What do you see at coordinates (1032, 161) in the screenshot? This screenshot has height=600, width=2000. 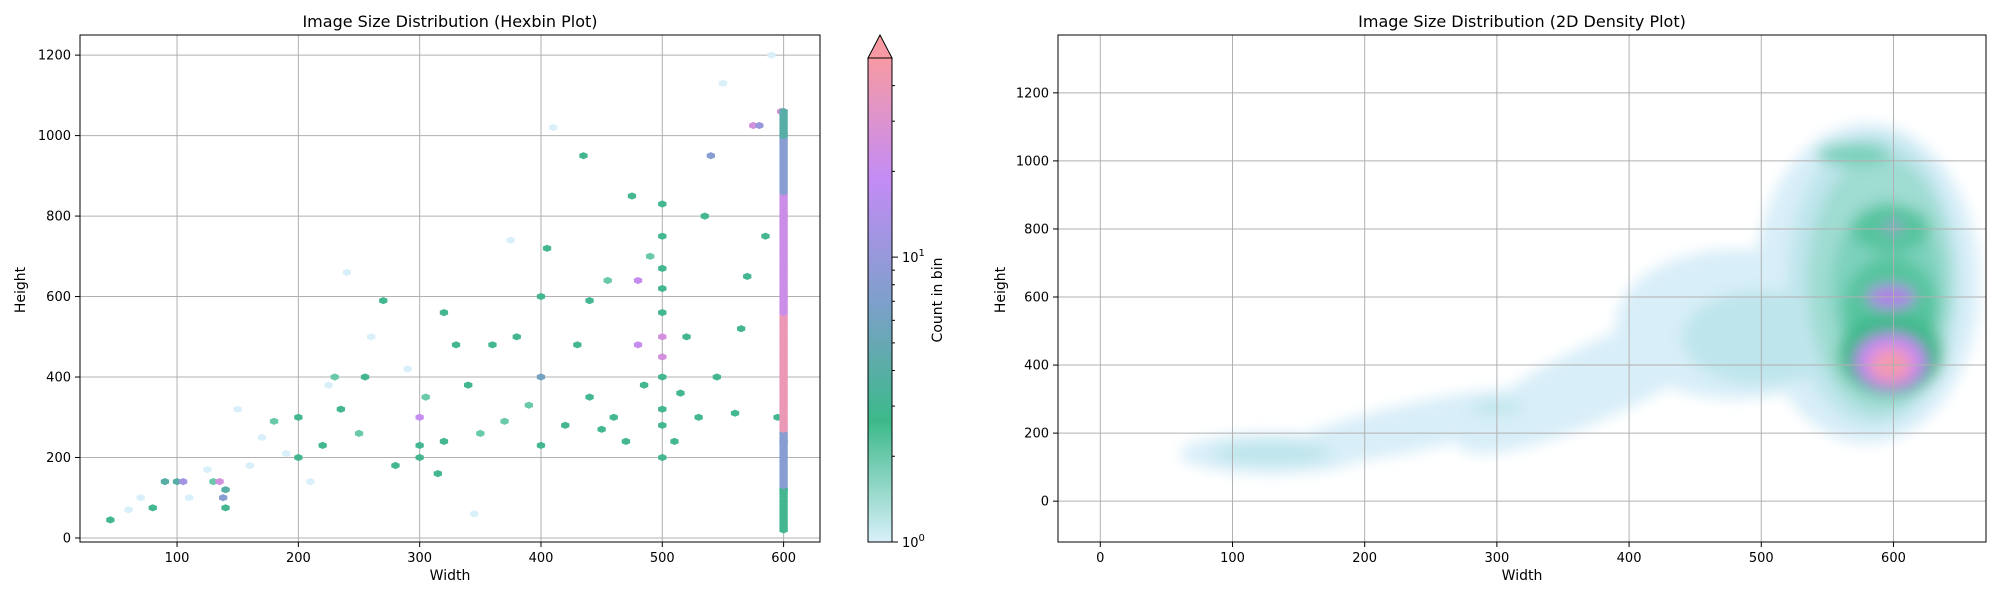 I see `density-y-tick-label: 1000` at bounding box center [1032, 161].